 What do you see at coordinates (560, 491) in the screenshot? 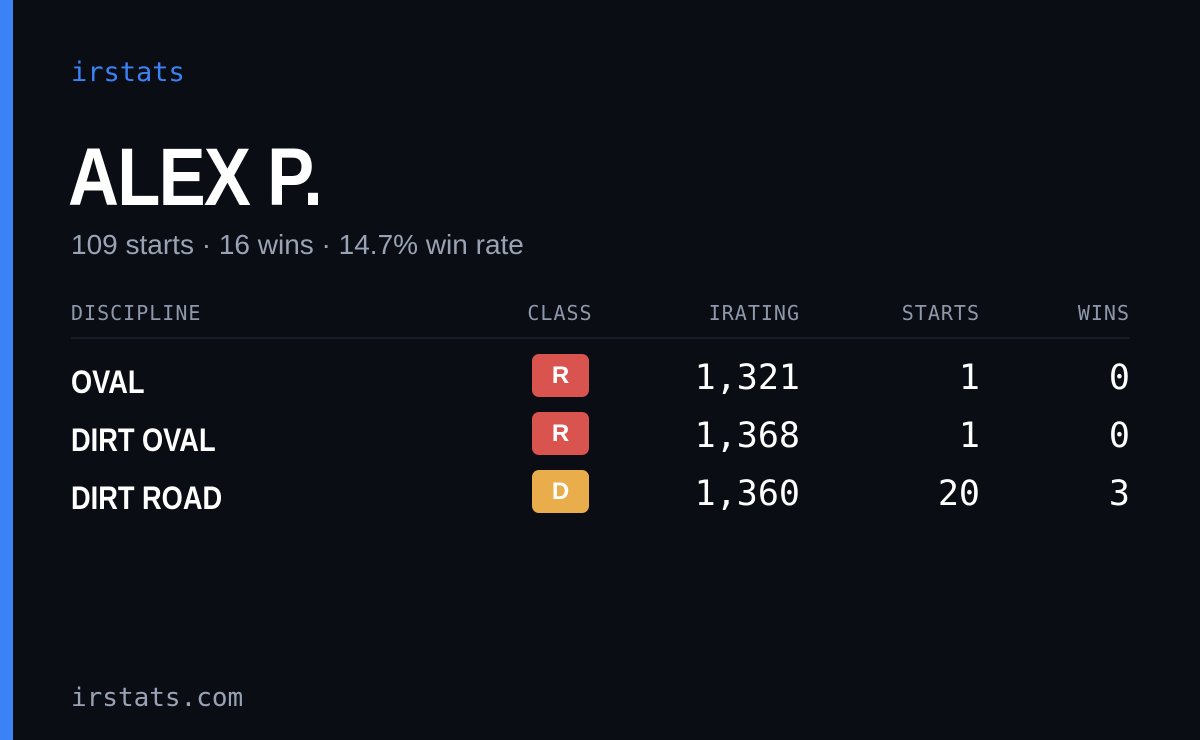
I see `class-badge: D` at bounding box center [560, 491].